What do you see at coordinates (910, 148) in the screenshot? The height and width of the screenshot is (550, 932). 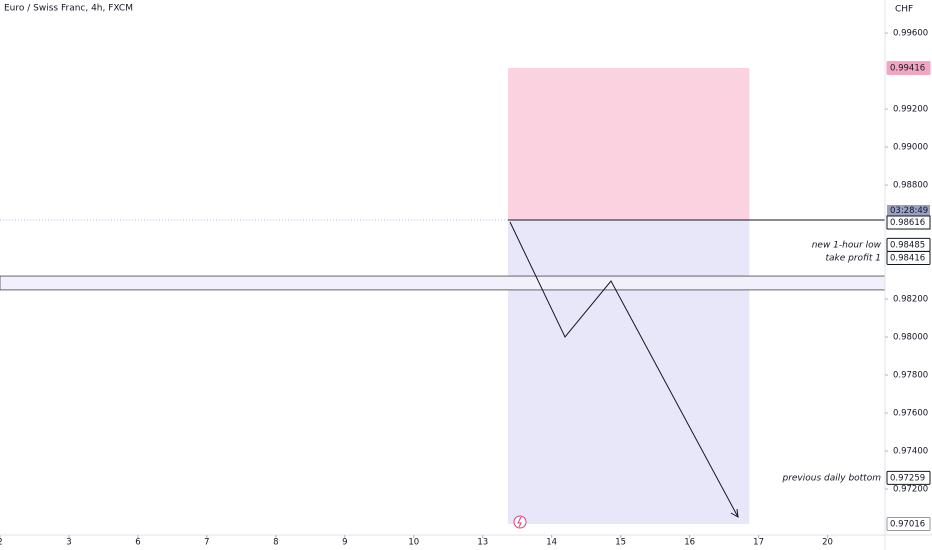 I see `y-tick-label: 0.99000` at bounding box center [910, 148].